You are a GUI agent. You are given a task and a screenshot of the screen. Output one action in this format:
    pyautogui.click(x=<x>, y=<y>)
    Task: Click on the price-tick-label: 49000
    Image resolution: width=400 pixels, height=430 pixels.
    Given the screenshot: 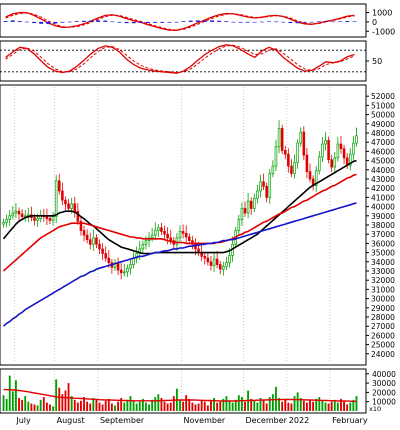 What is the action you would take?
    pyautogui.click(x=383, y=124)
    